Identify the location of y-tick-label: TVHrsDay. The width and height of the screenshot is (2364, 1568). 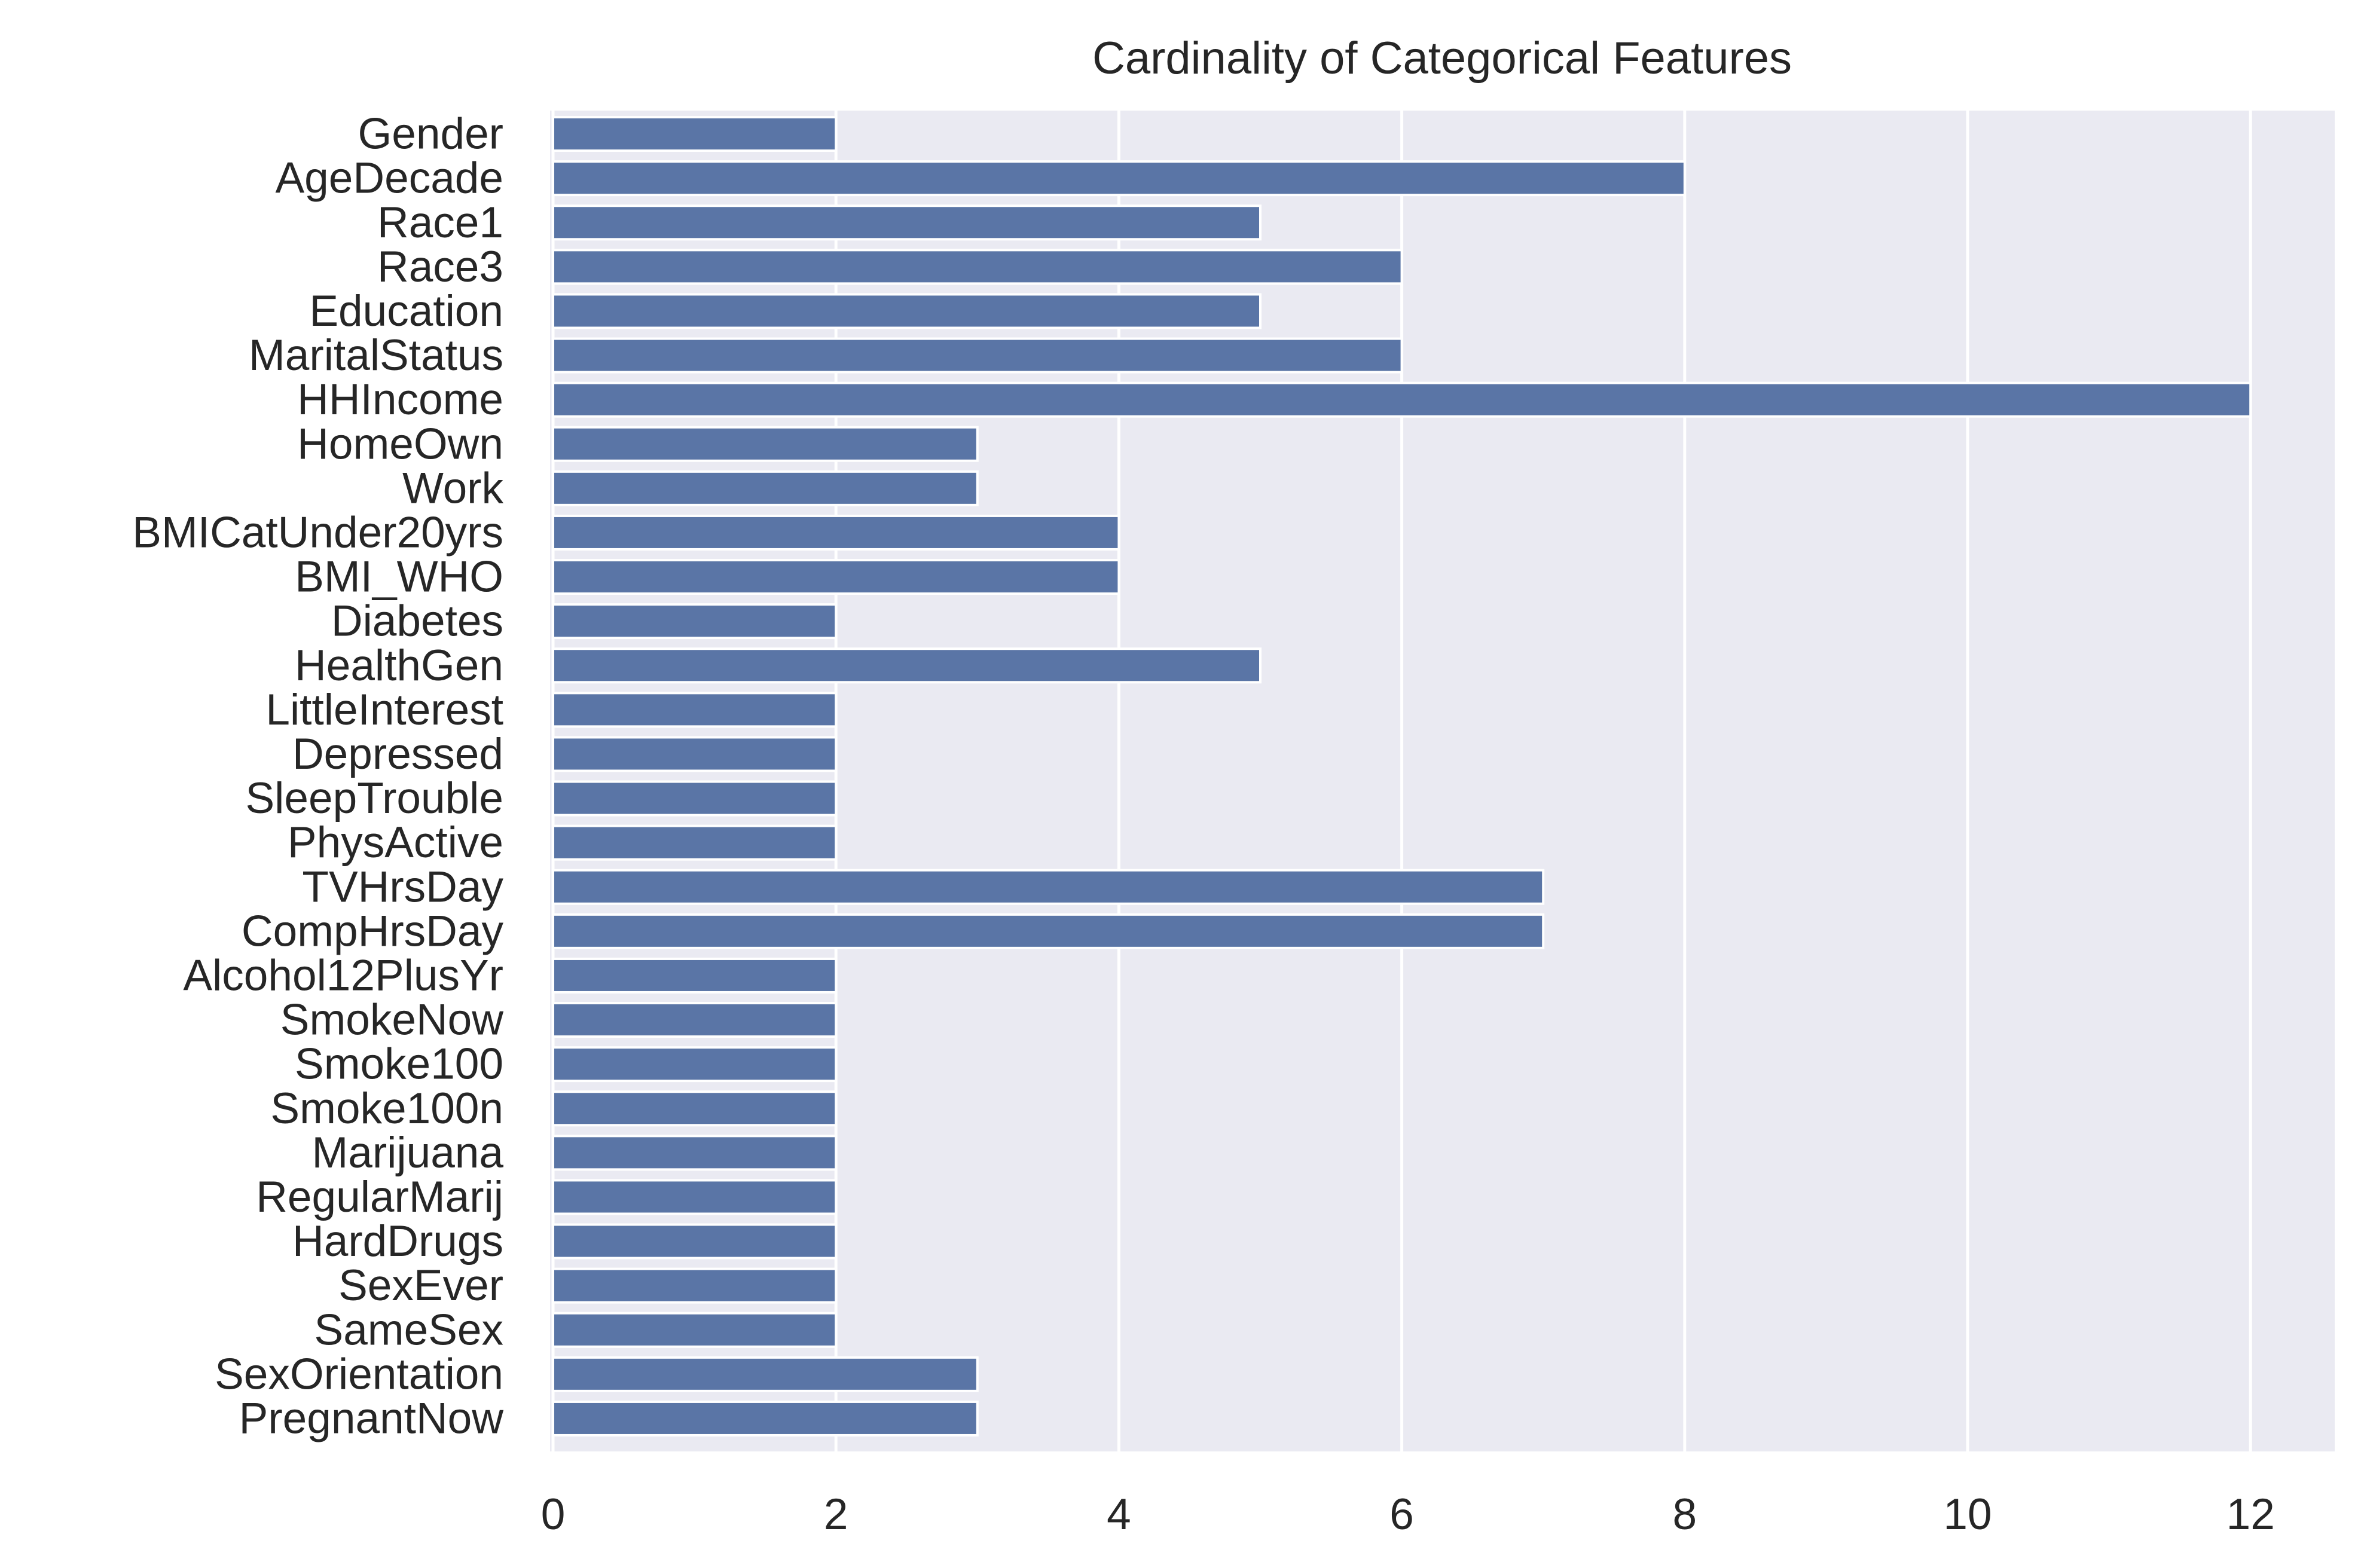
(403, 887).